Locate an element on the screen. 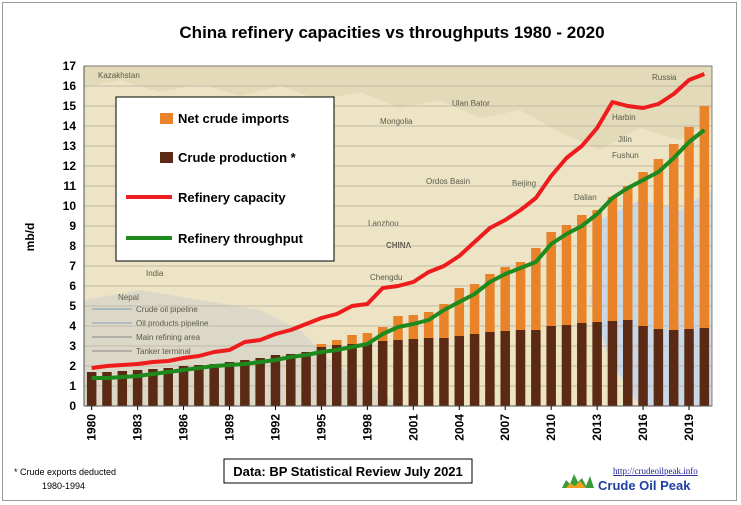  x-tick-label: 2019 is located at coordinates (689, 427).